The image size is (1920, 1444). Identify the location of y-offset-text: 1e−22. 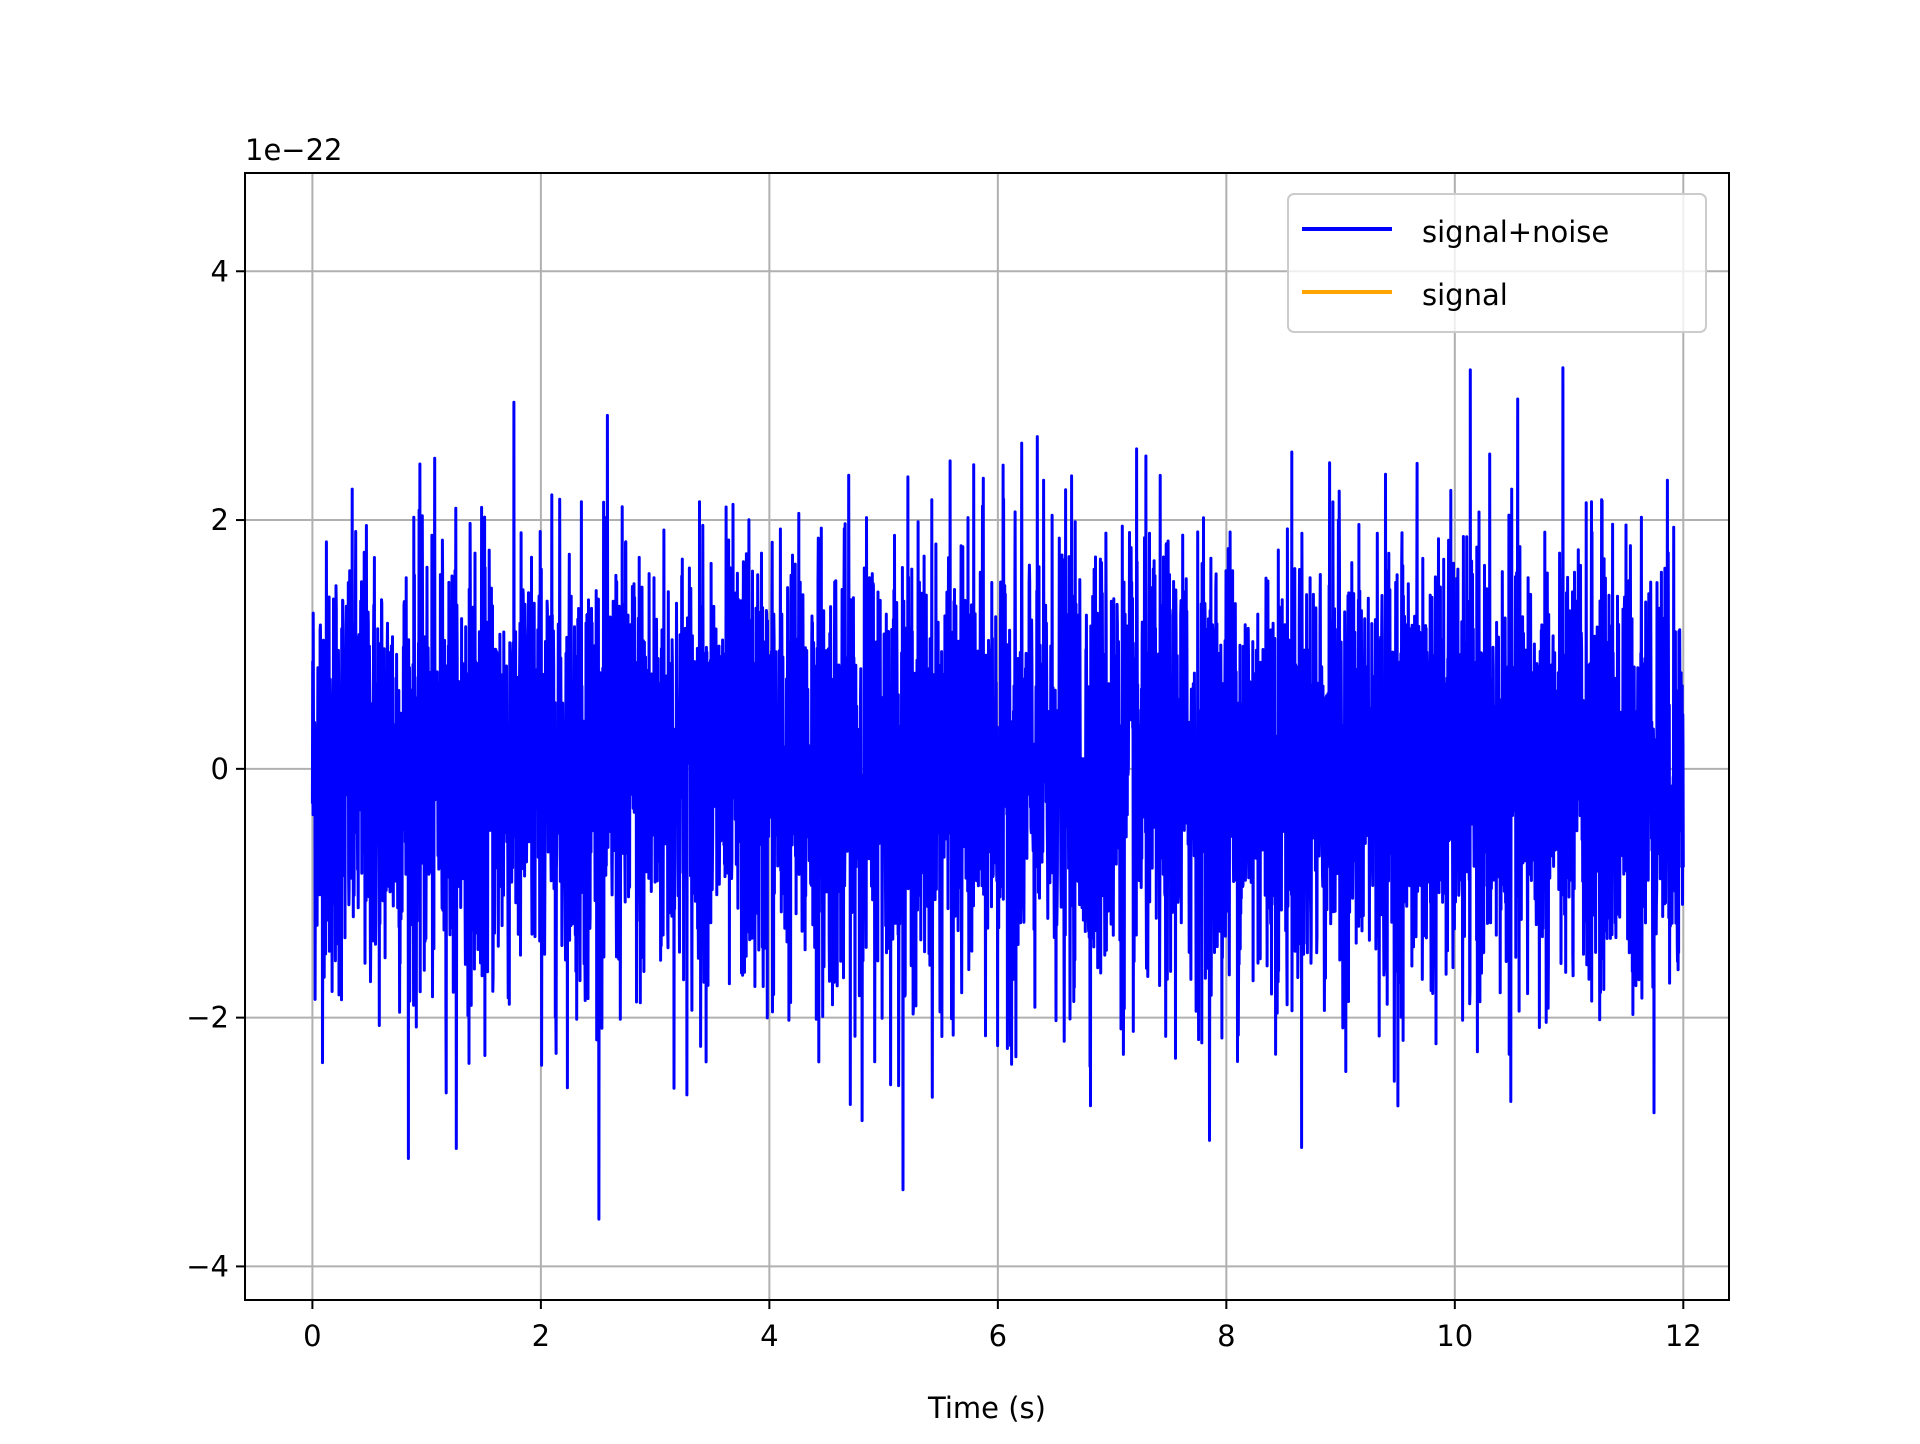
(294, 150).